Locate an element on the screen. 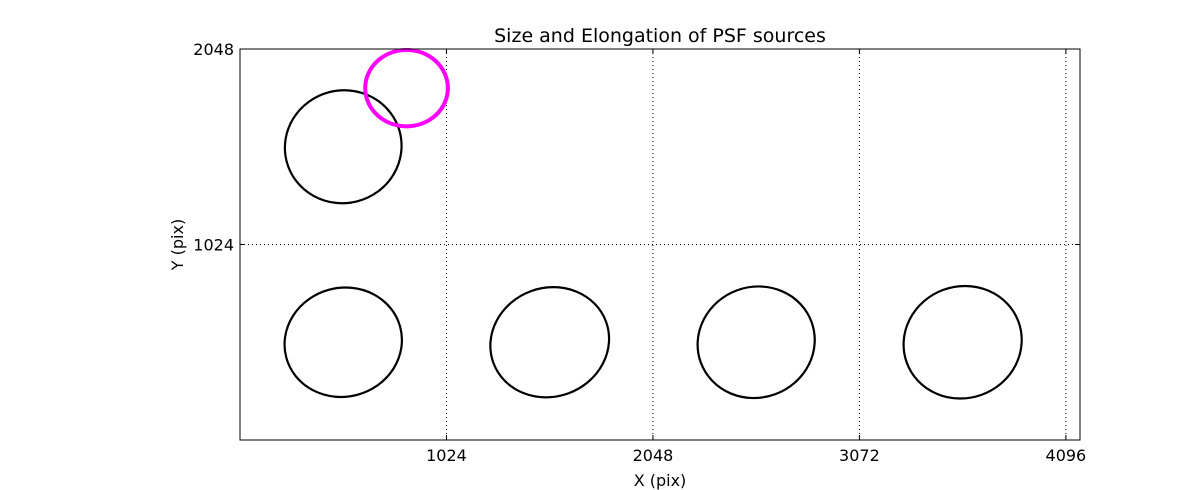 This screenshot has width=1200, height=490. y-axis-label: Y (pix) is located at coordinates (177, 245).